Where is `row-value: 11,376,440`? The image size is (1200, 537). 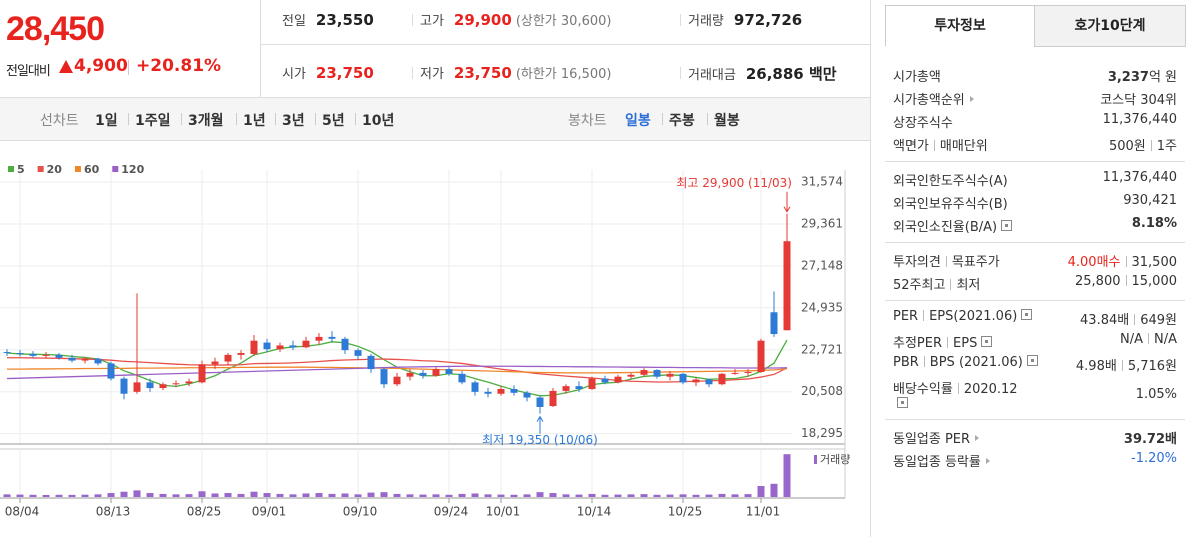 row-value: 11,376,440 is located at coordinates (1140, 177).